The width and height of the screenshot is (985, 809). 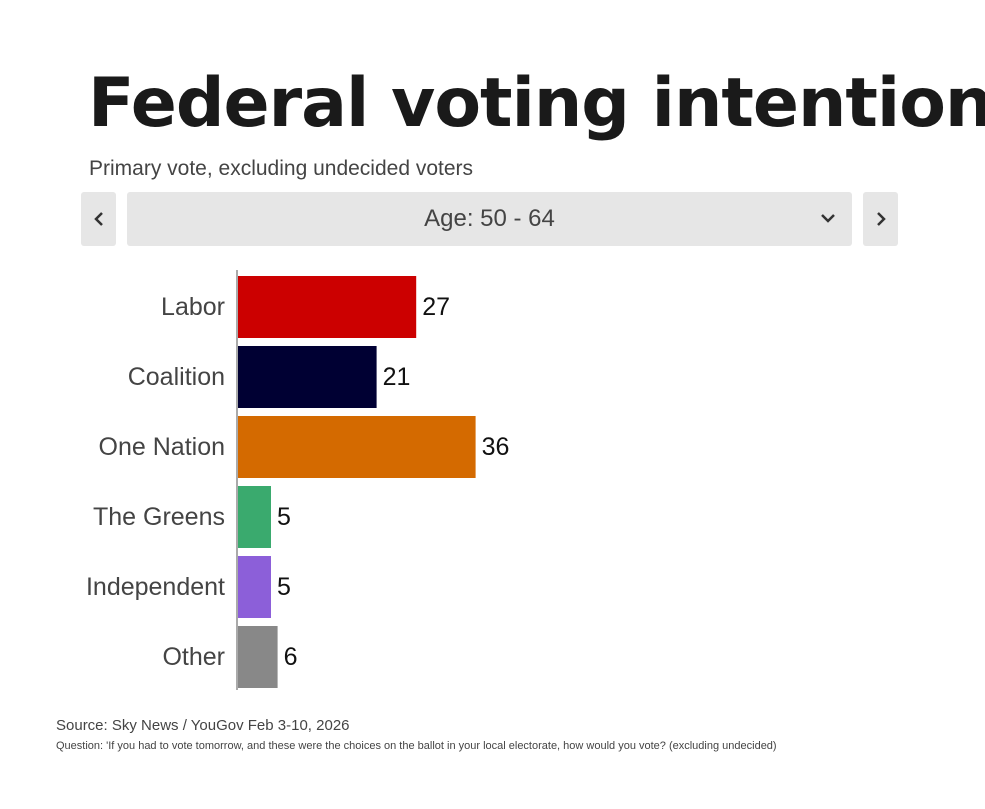 I want to click on previous-button, so click(x=98, y=219).